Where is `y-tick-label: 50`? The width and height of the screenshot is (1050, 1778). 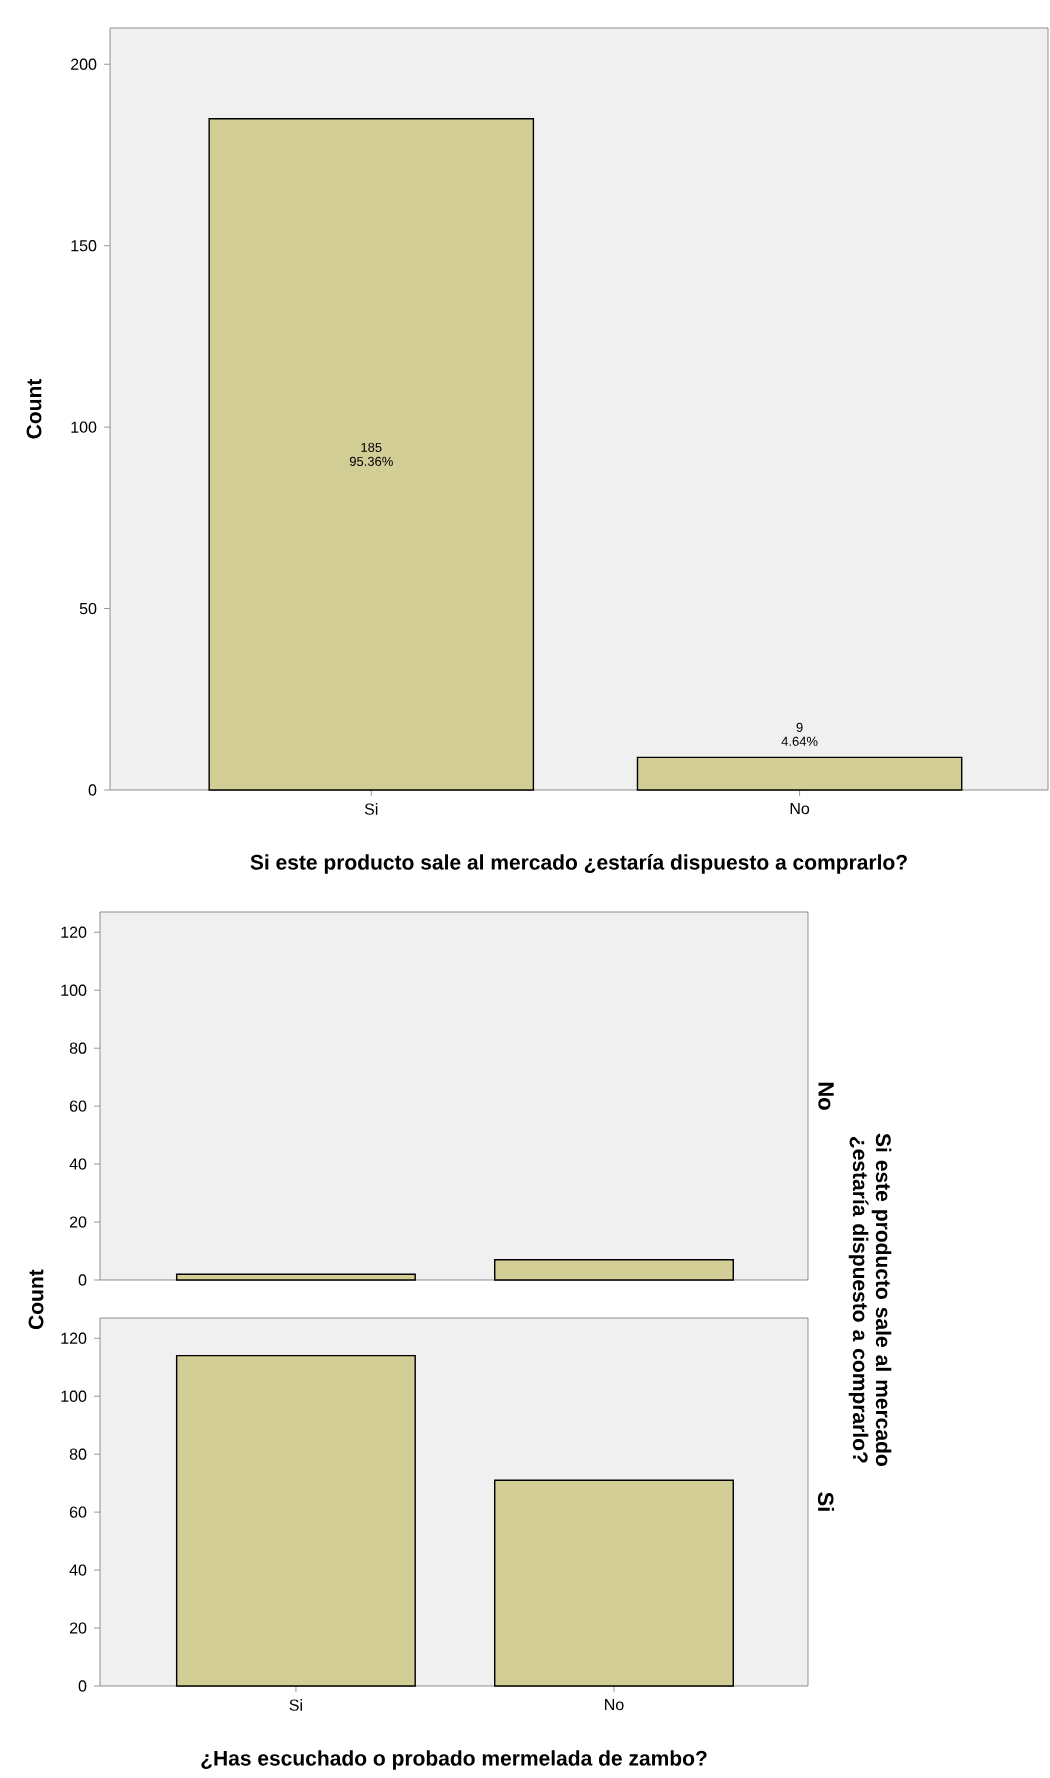
y-tick-label: 50 is located at coordinates (88, 608).